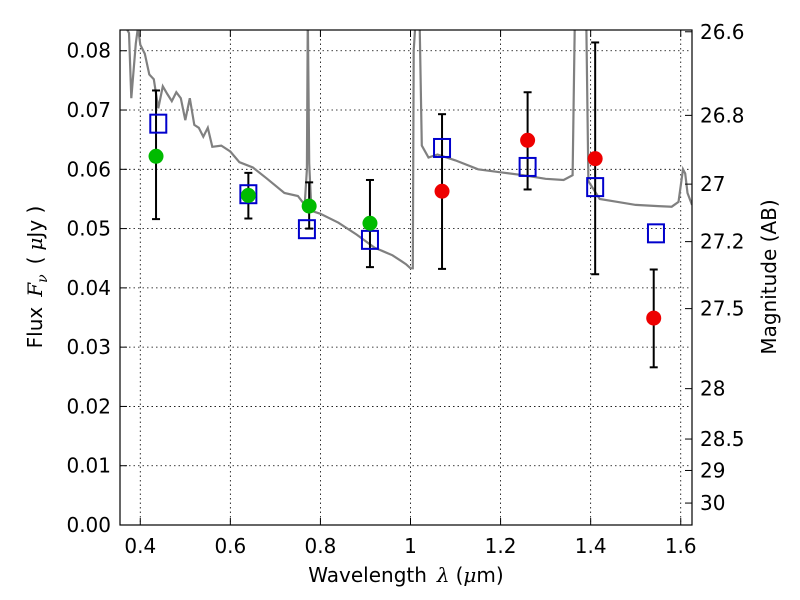 Image resolution: width=800 pixels, height=600 pixels. I want to click on y-axis-label-prefix: Flux, so click(35, 328).